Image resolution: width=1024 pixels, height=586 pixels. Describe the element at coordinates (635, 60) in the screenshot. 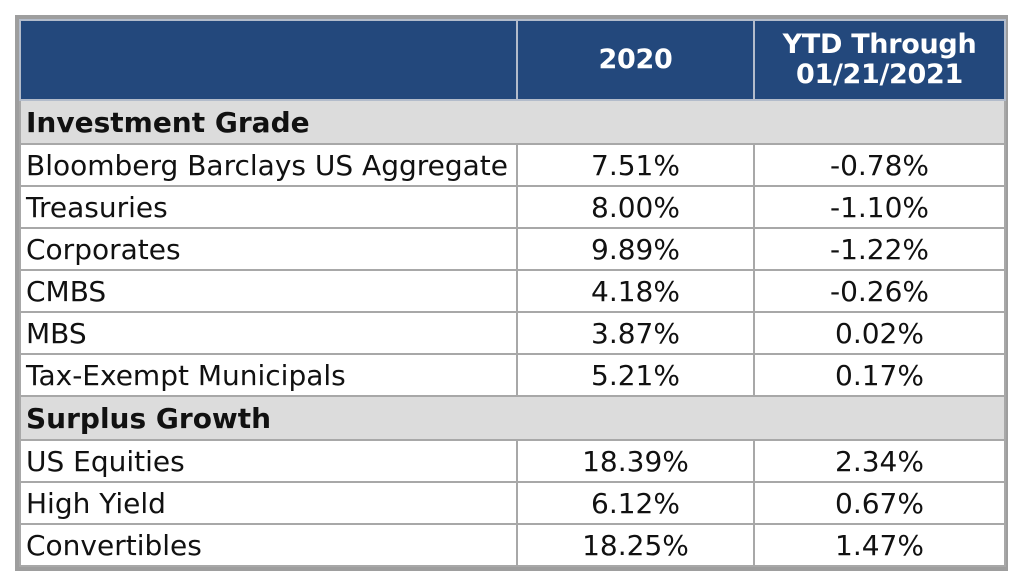

I see `header-2020: 2020` at that location.